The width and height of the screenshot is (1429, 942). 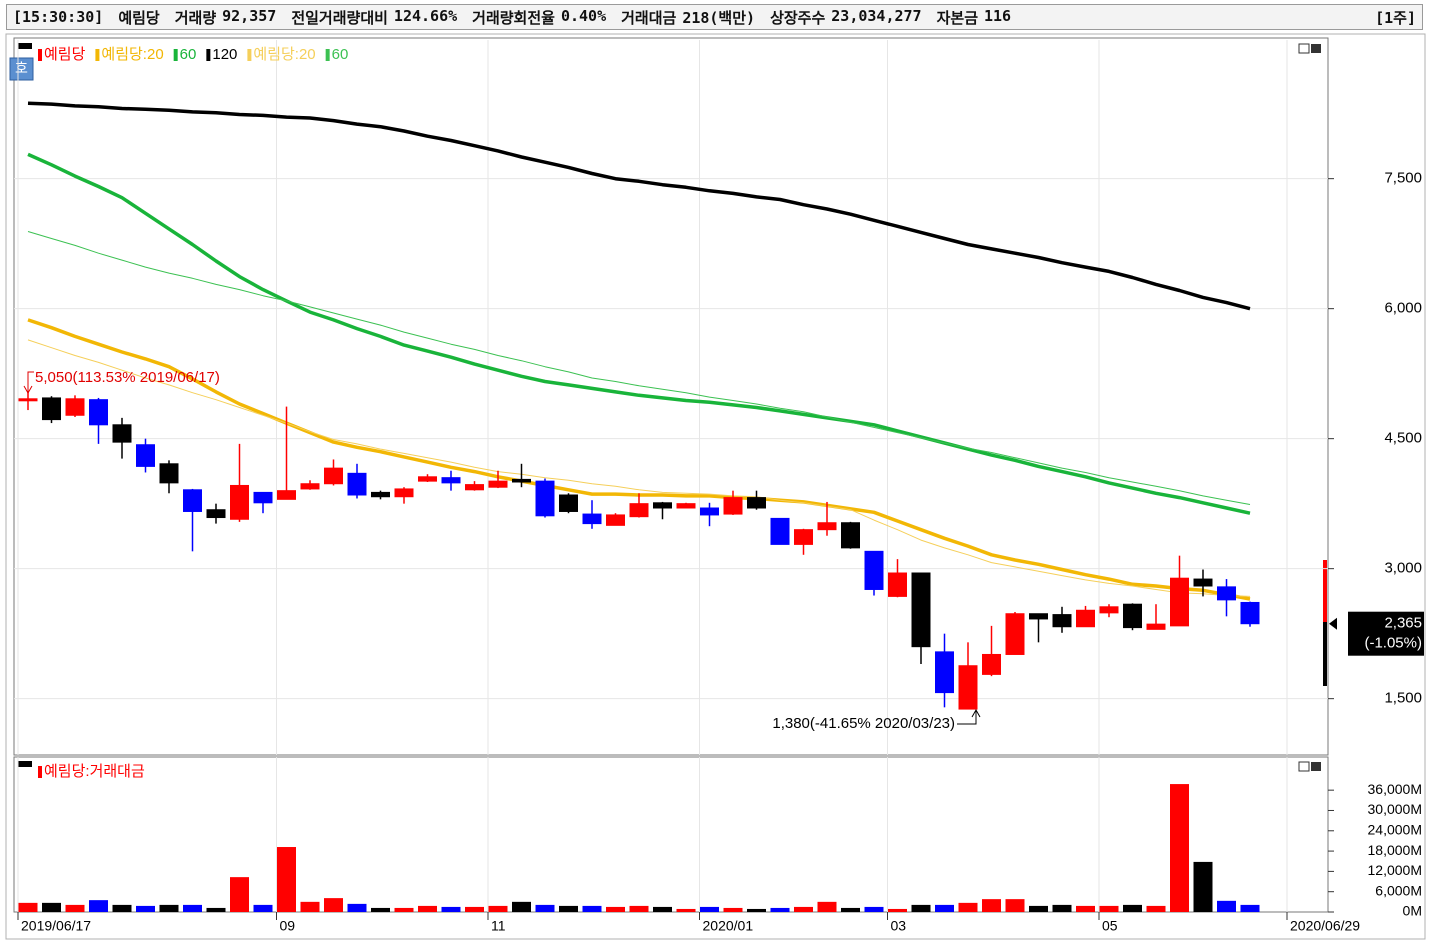 What do you see at coordinates (1403, 308) in the screenshot?
I see `y-tick-label: 6,000` at bounding box center [1403, 308].